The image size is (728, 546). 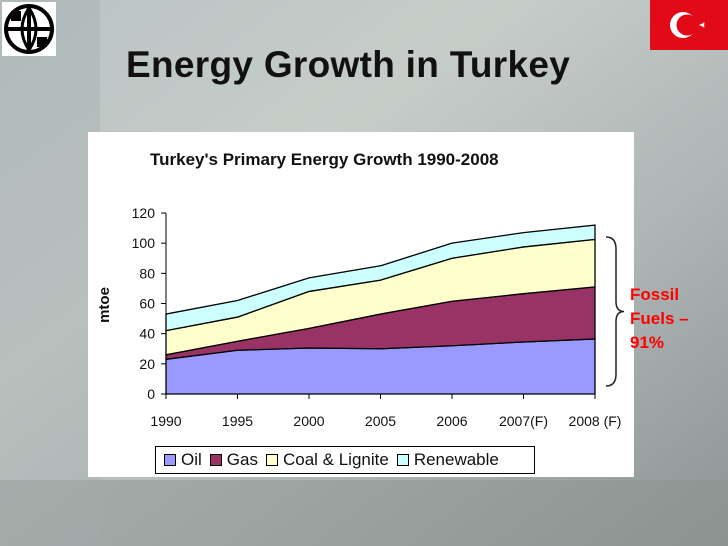 I want to click on legend-swatch-gas, so click(x=215, y=460).